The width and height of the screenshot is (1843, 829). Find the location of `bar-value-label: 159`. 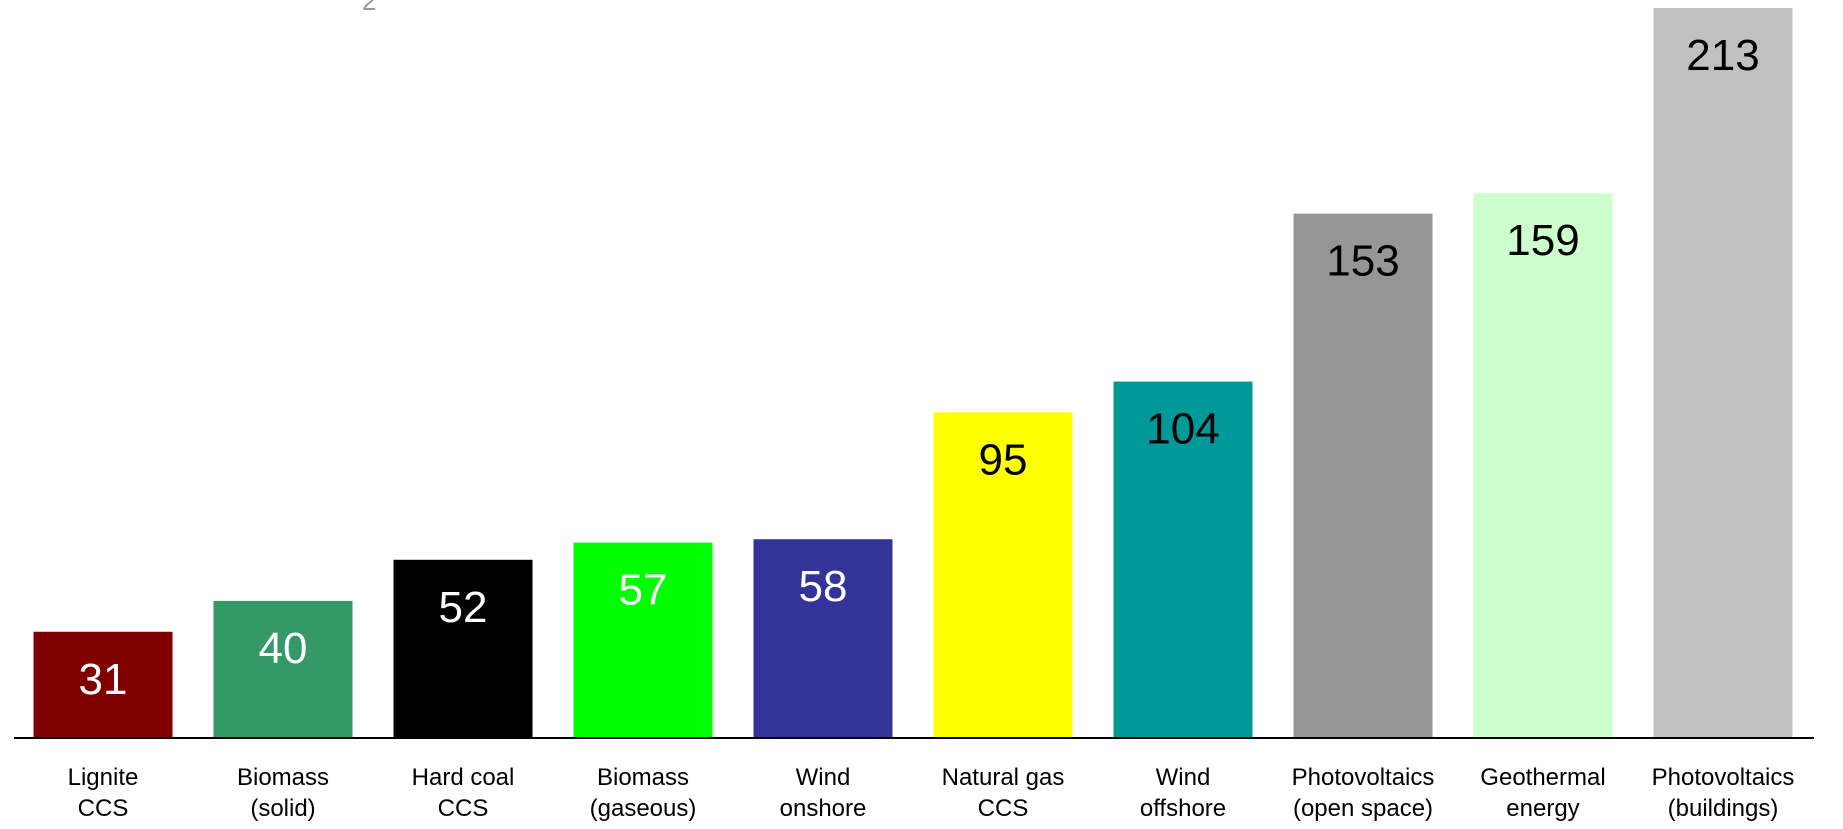

bar-value-label: 159 is located at coordinates (1542, 240).